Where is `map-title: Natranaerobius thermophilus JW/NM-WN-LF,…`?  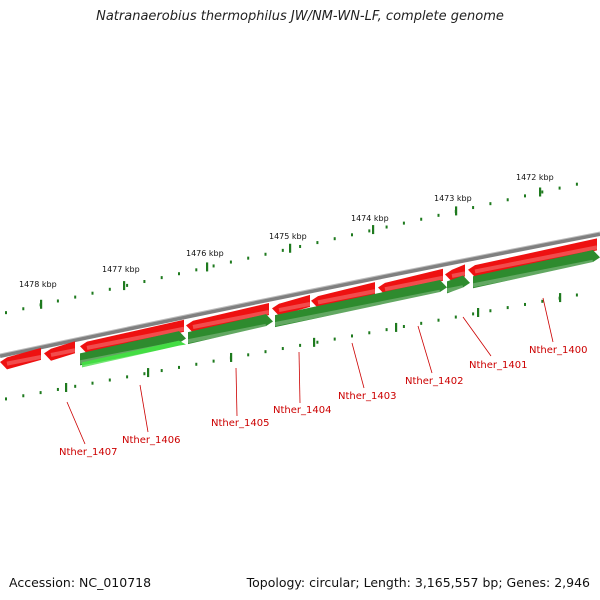
map-title: Natranaerobius thermophilus JW/NM-WN-LF,… is located at coordinates (300, 16).